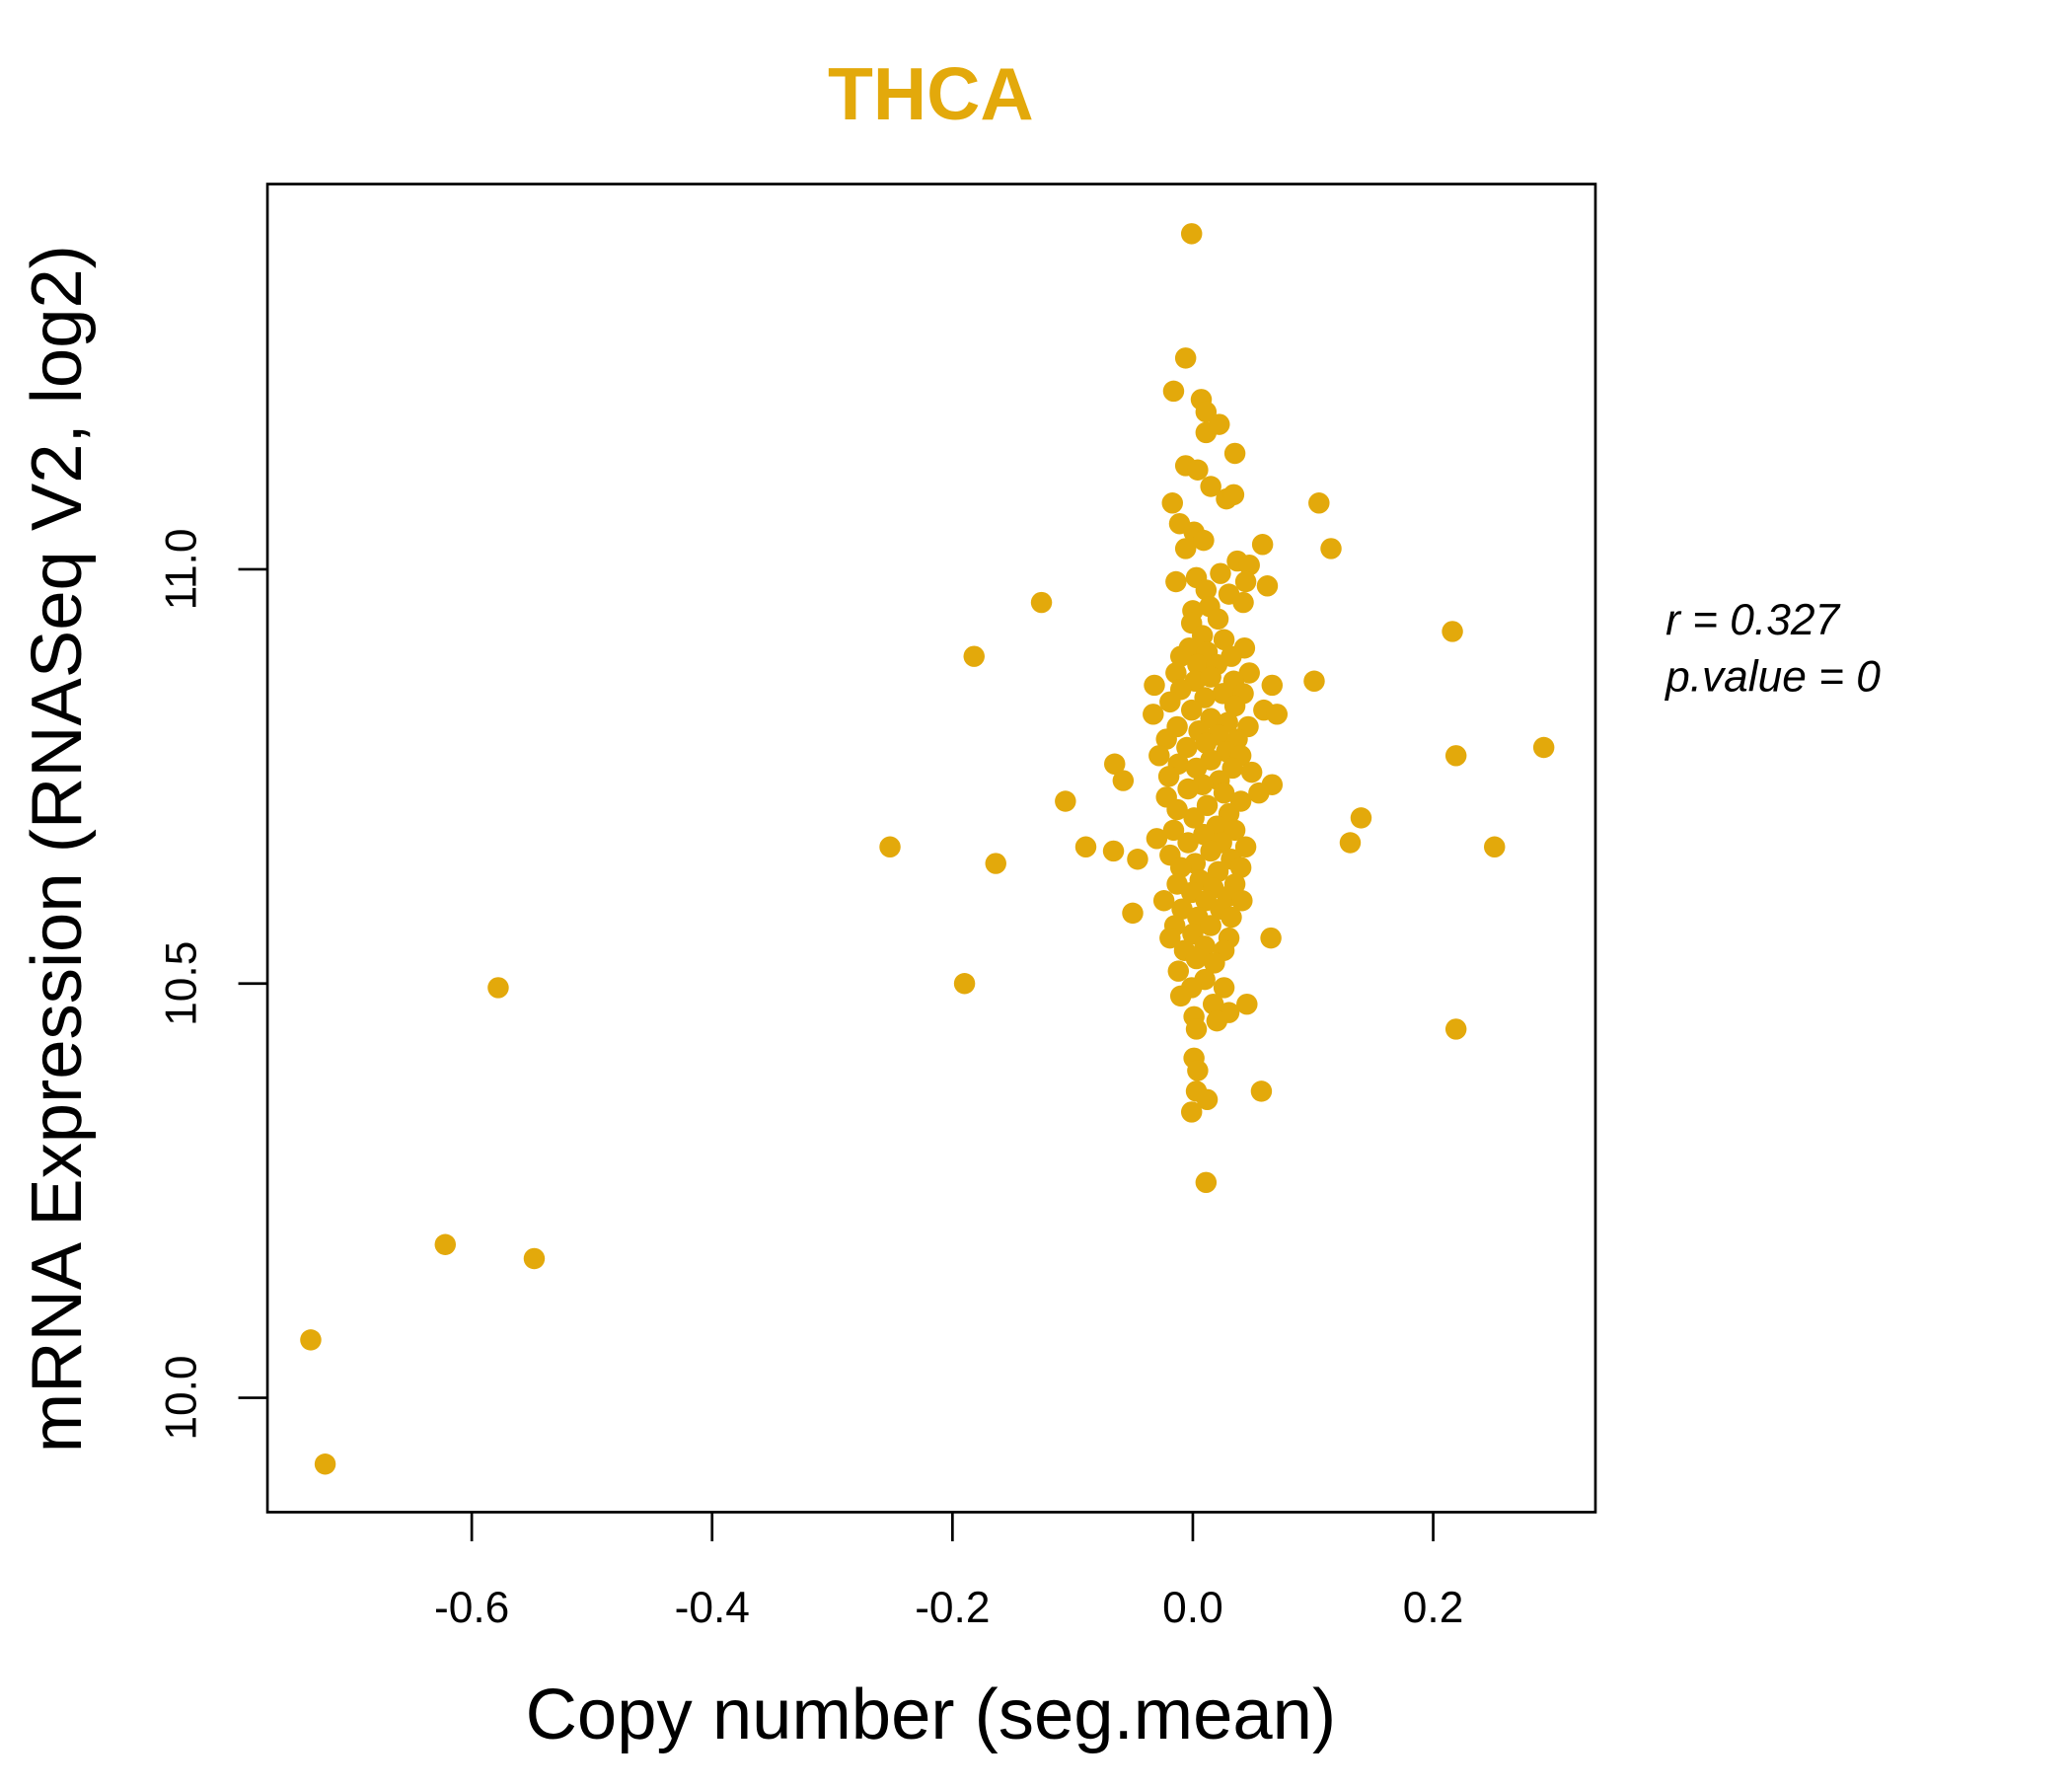 The image size is (2072, 1788). Describe the element at coordinates (57, 849) in the screenshot. I see `y-axis-title: mRNA Expression (RNASeq V2, log2)` at that location.